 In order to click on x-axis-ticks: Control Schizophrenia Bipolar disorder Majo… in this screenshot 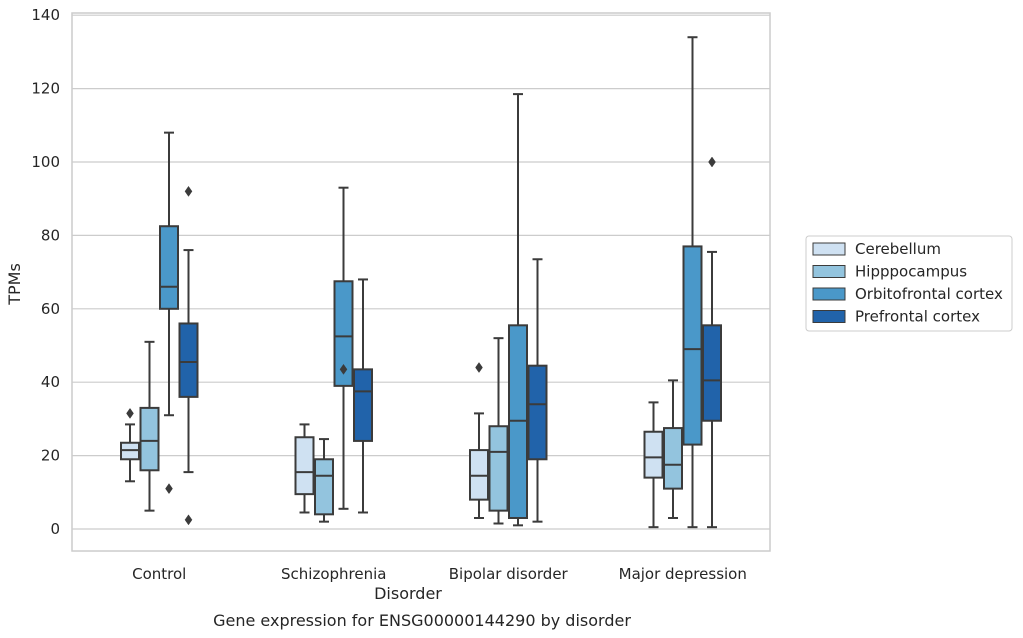, I will do `click(439, 574)`.